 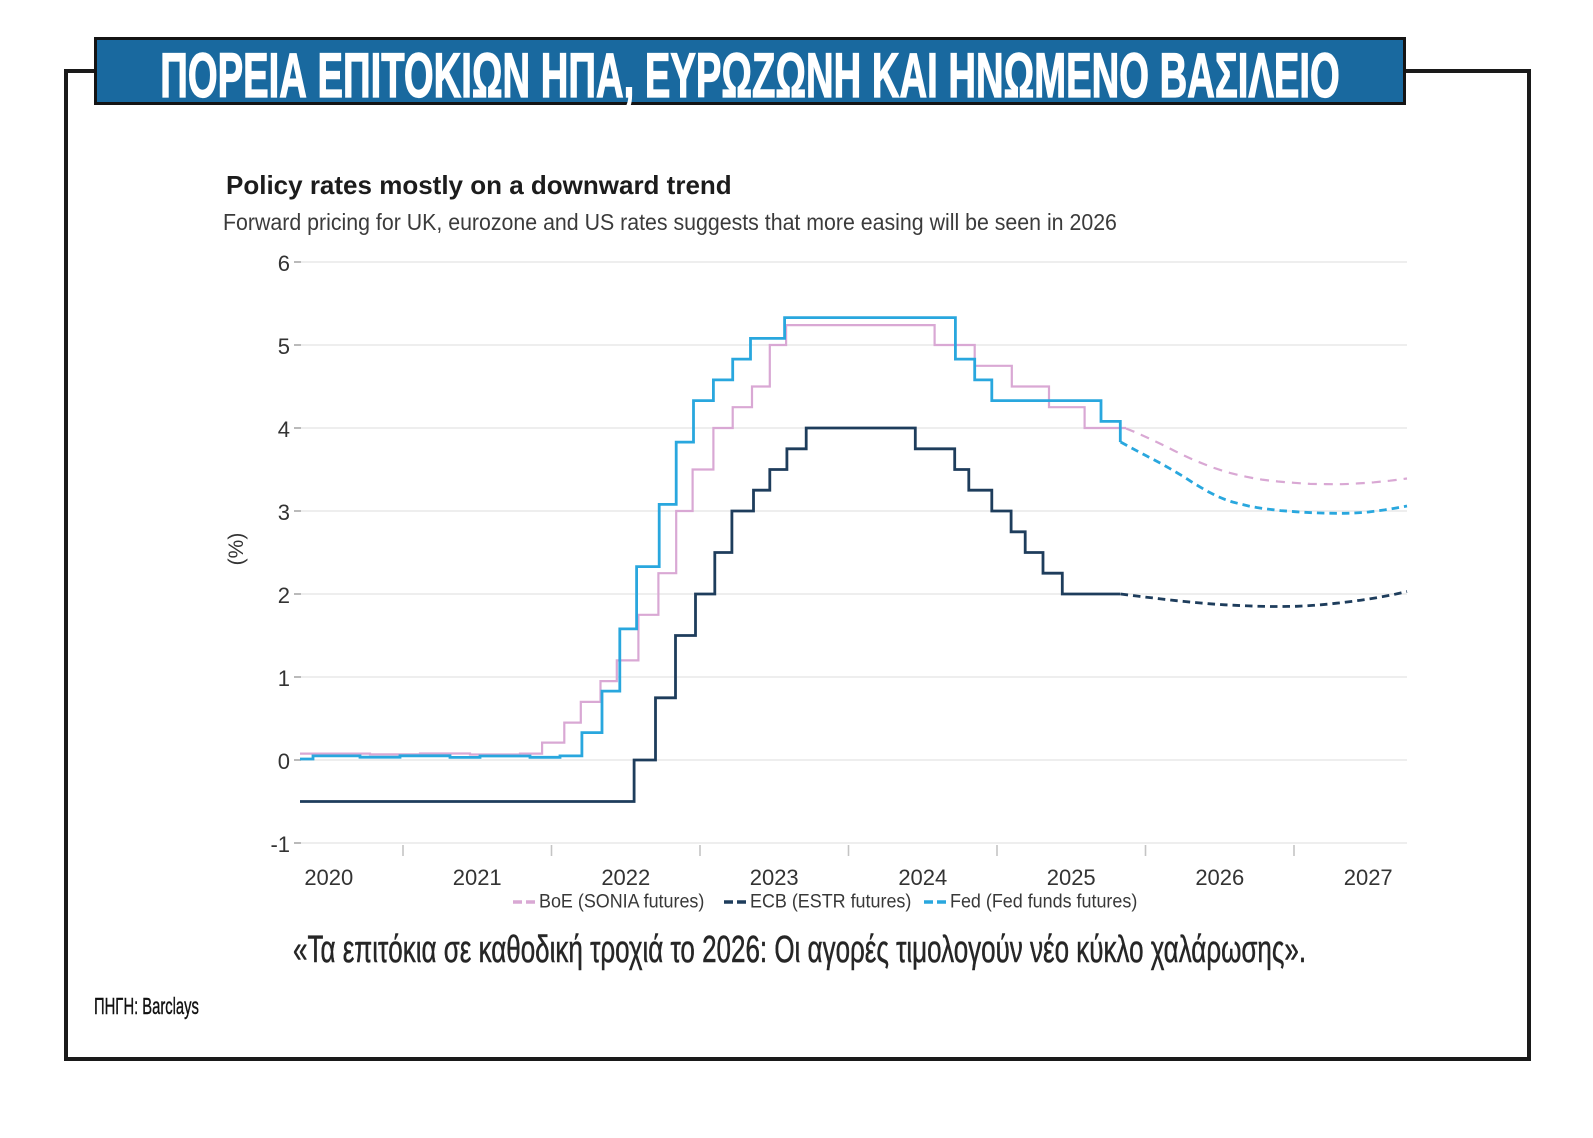 I want to click on svg-text: BoE (SONIA futures), so click(x=621, y=901).